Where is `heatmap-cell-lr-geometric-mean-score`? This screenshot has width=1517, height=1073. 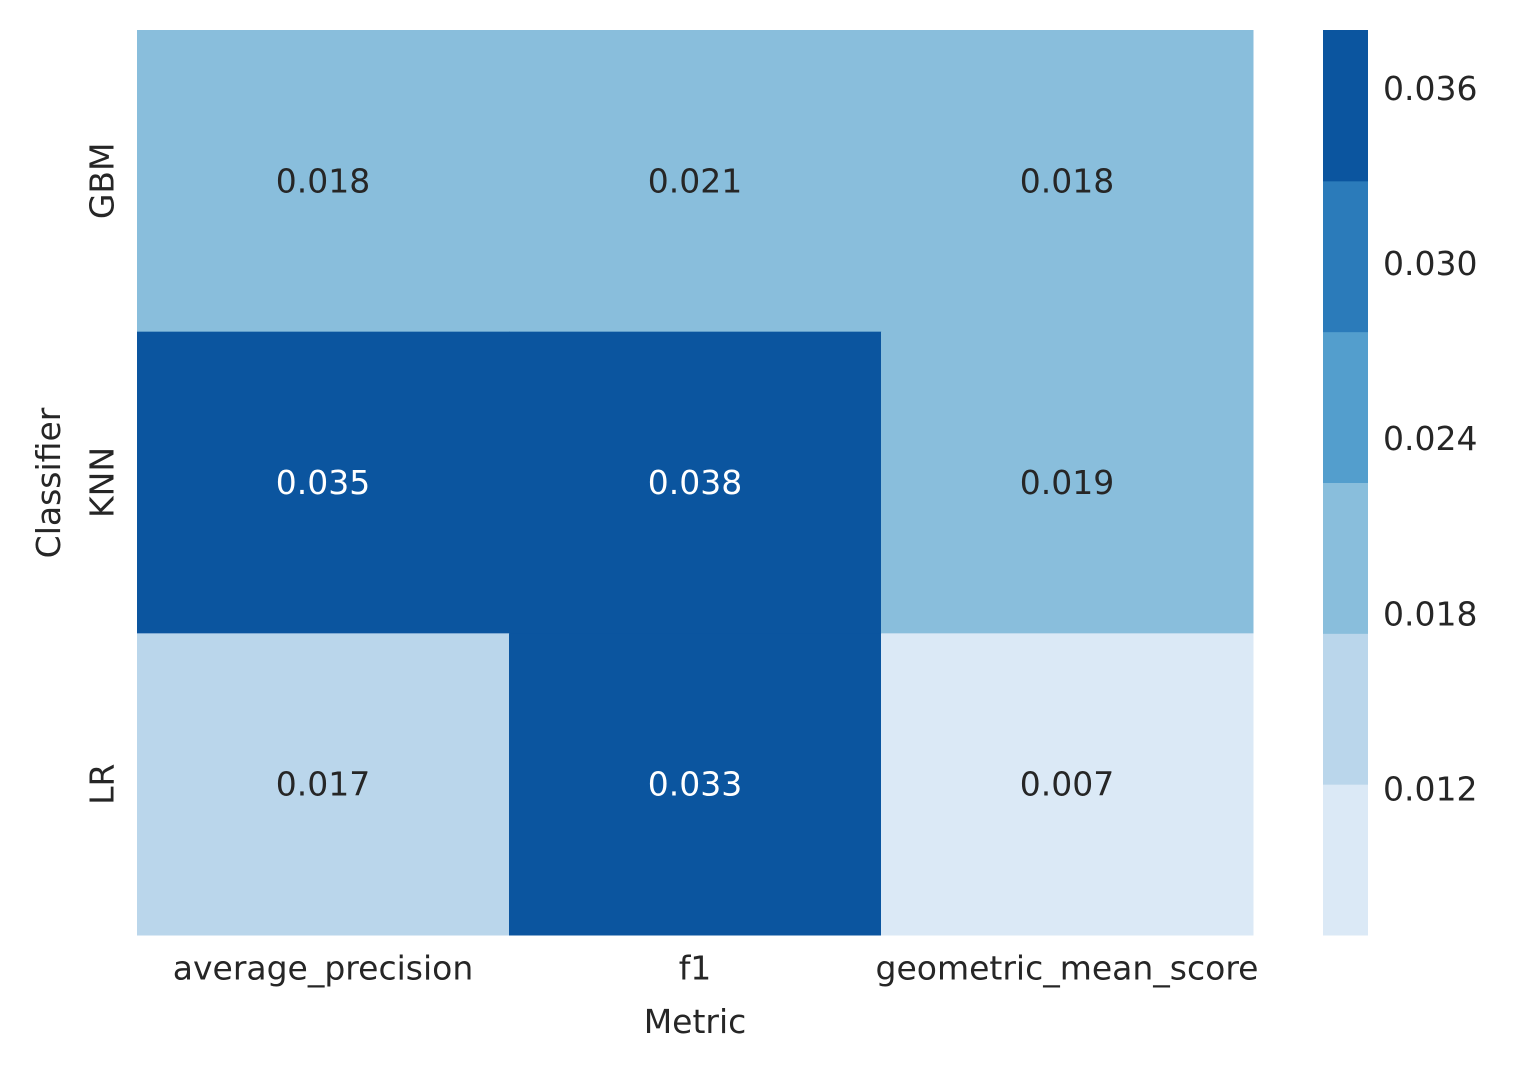
heatmap-cell-lr-geometric-mean-score is located at coordinates (1067, 784).